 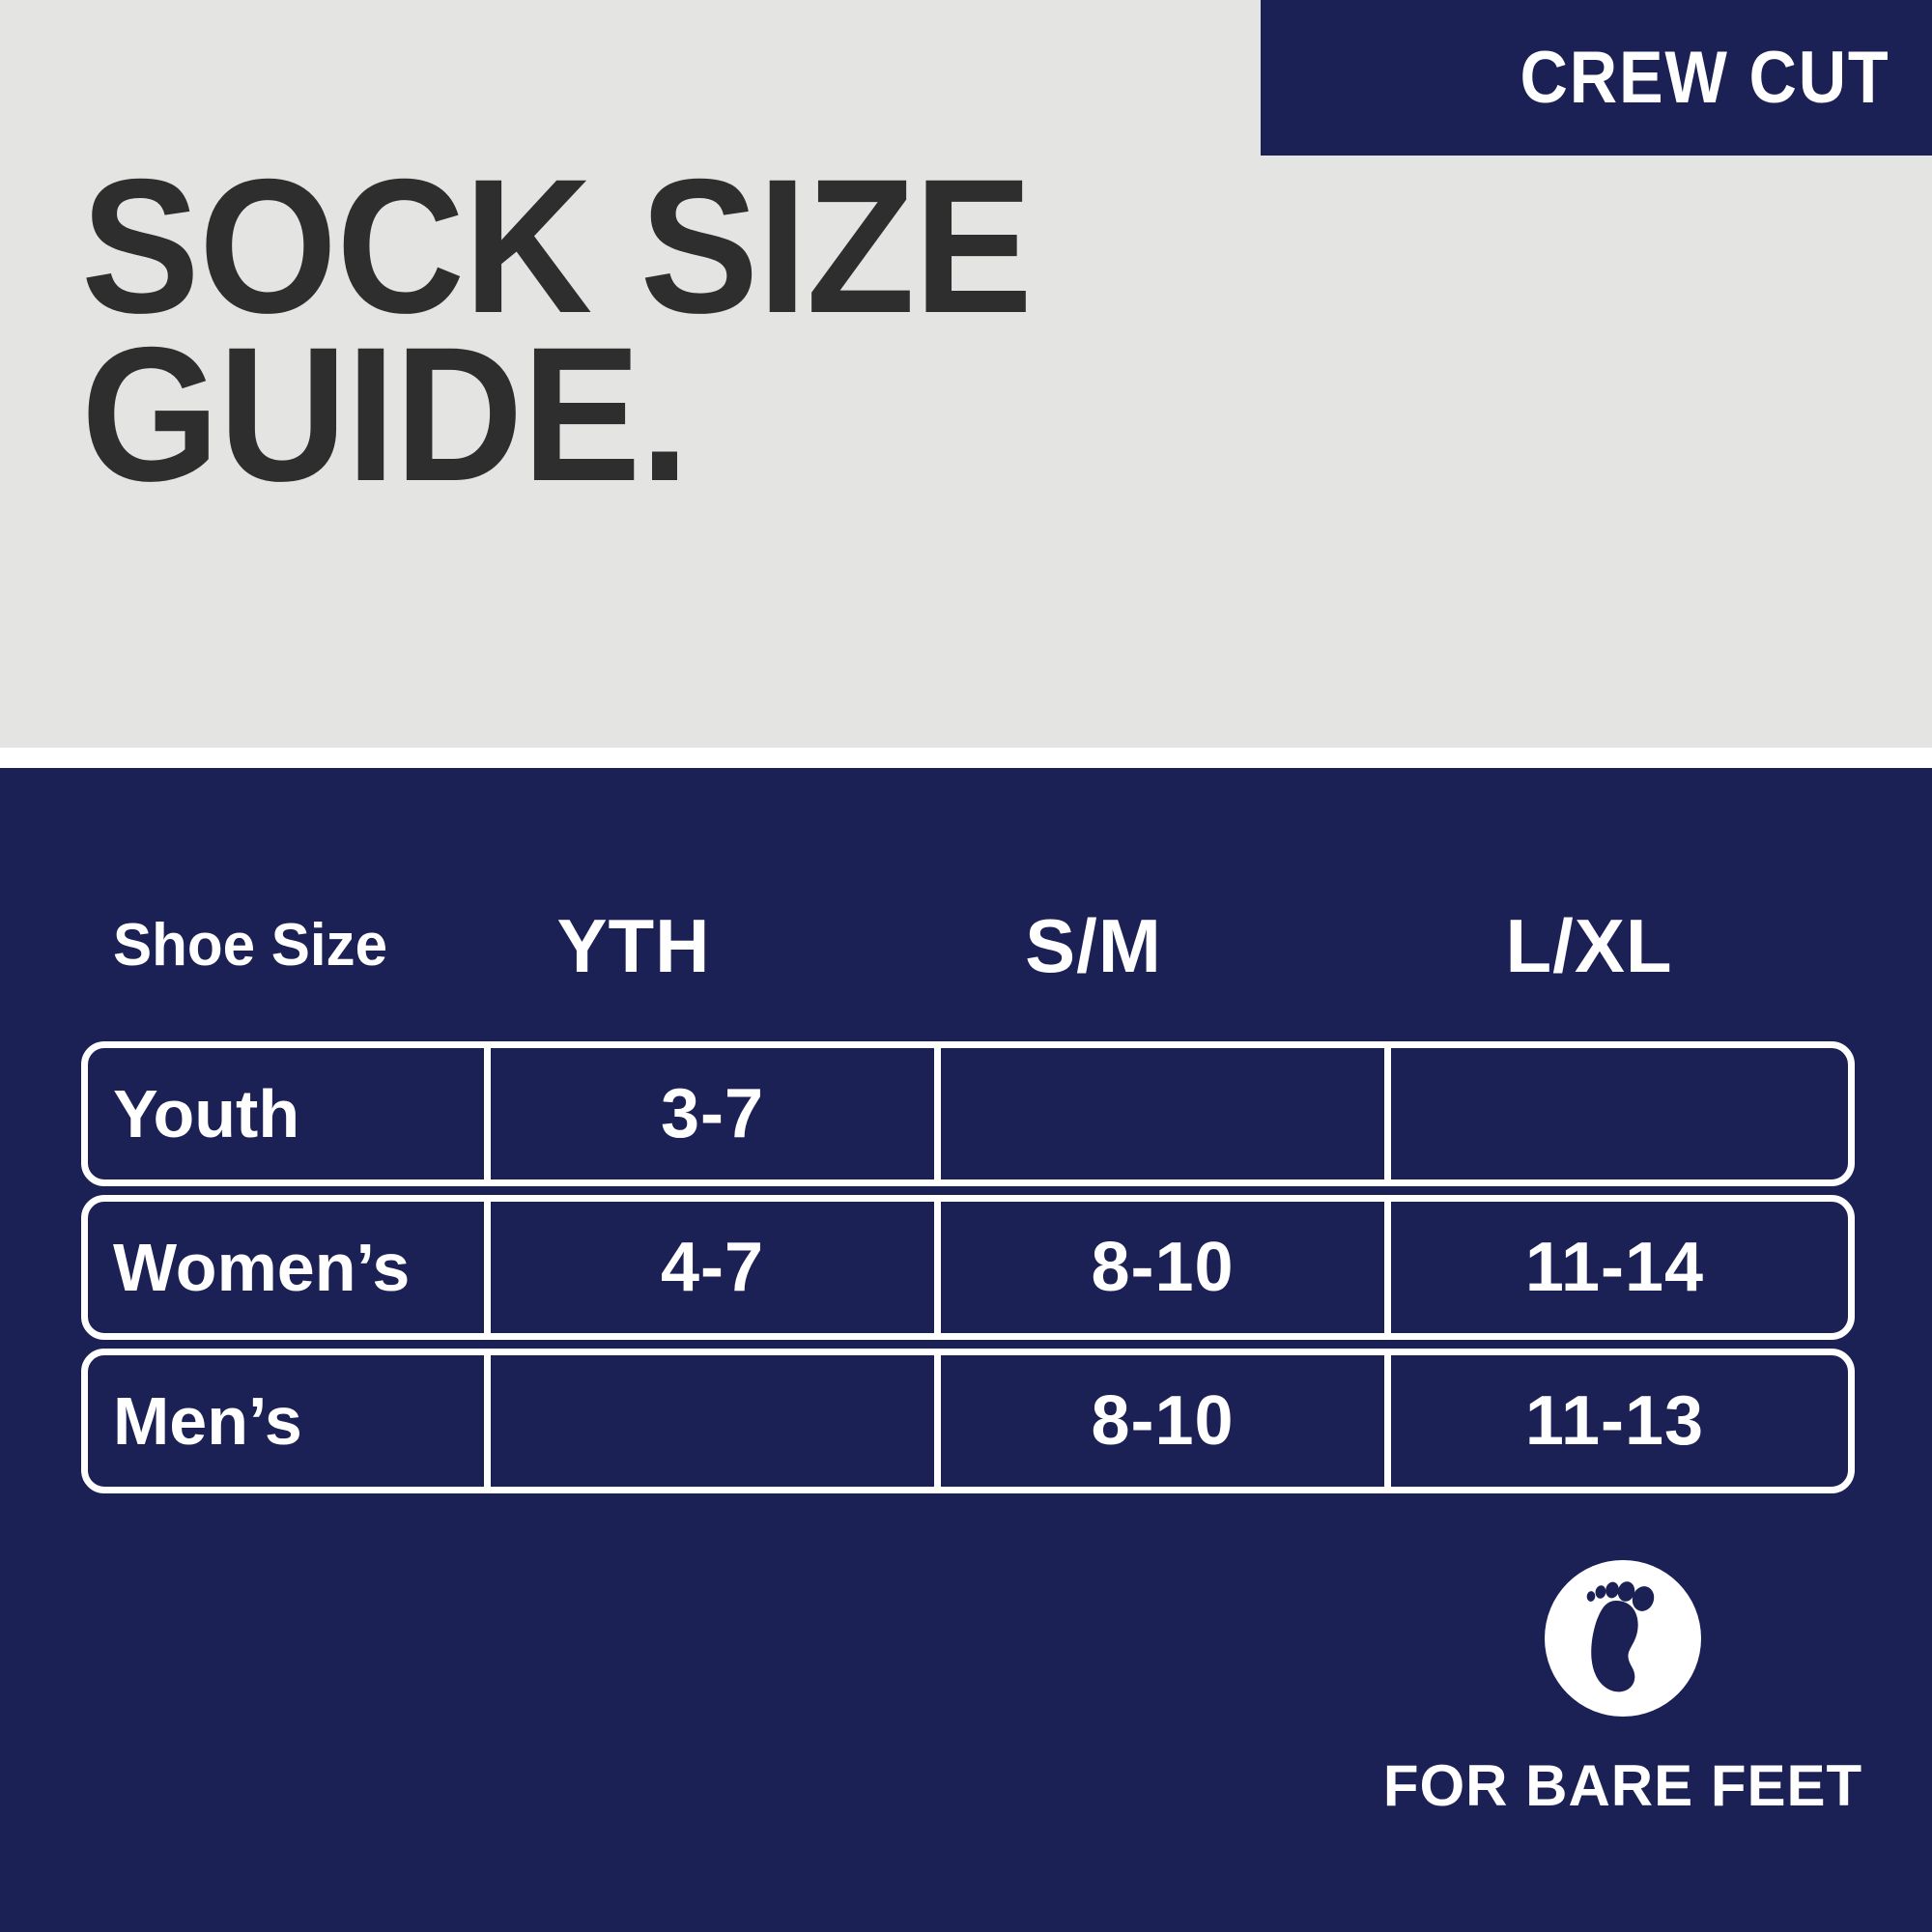 I want to click on table-row: Men’s 8-10 11-13, so click(x=968, y=1421).